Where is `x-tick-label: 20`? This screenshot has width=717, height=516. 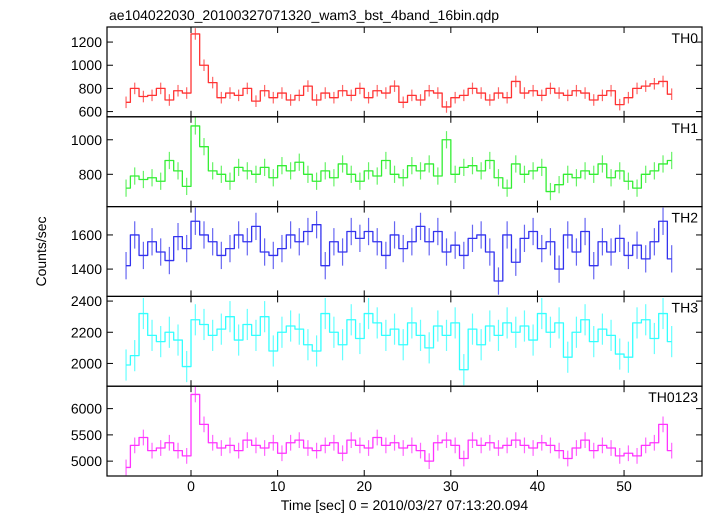
x-tick-label: 20 is located at coordinates (364, 486).